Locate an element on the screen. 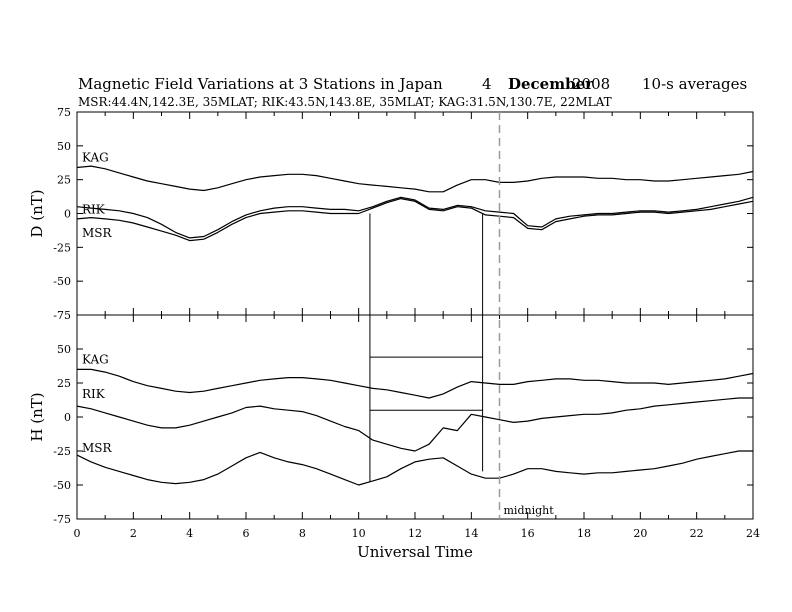 Image resolution: width=792 pixels, height=612 pixels. d-ytick-label: 0 is located at coordinates (67, 214).